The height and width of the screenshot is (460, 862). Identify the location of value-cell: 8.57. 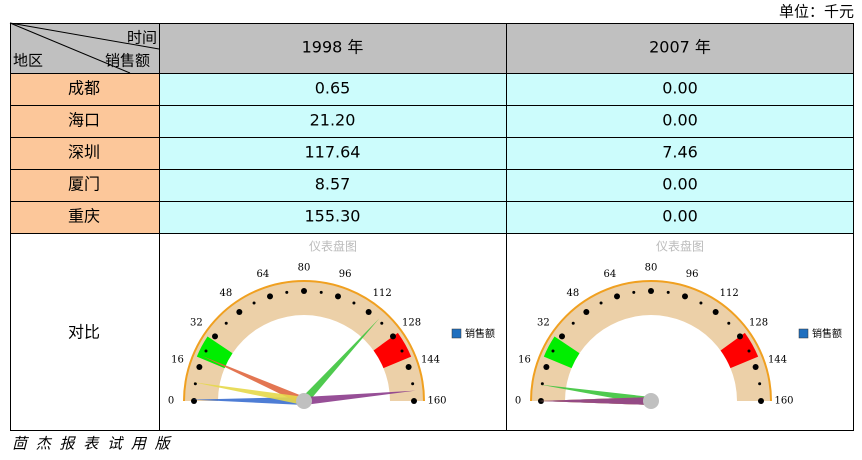
(333, 184).